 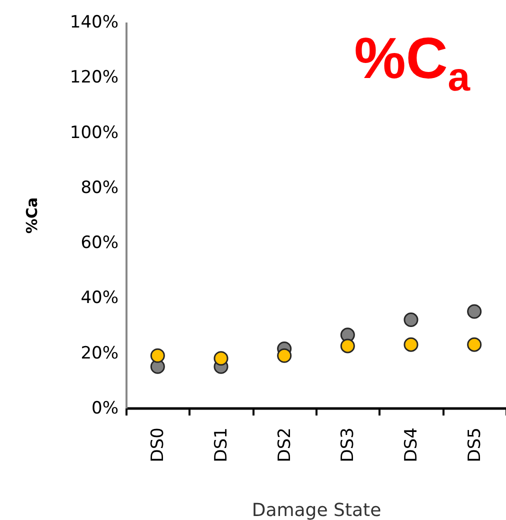 I want to click on chart-title: %C$_{a}$, so click(x=412, y=63).